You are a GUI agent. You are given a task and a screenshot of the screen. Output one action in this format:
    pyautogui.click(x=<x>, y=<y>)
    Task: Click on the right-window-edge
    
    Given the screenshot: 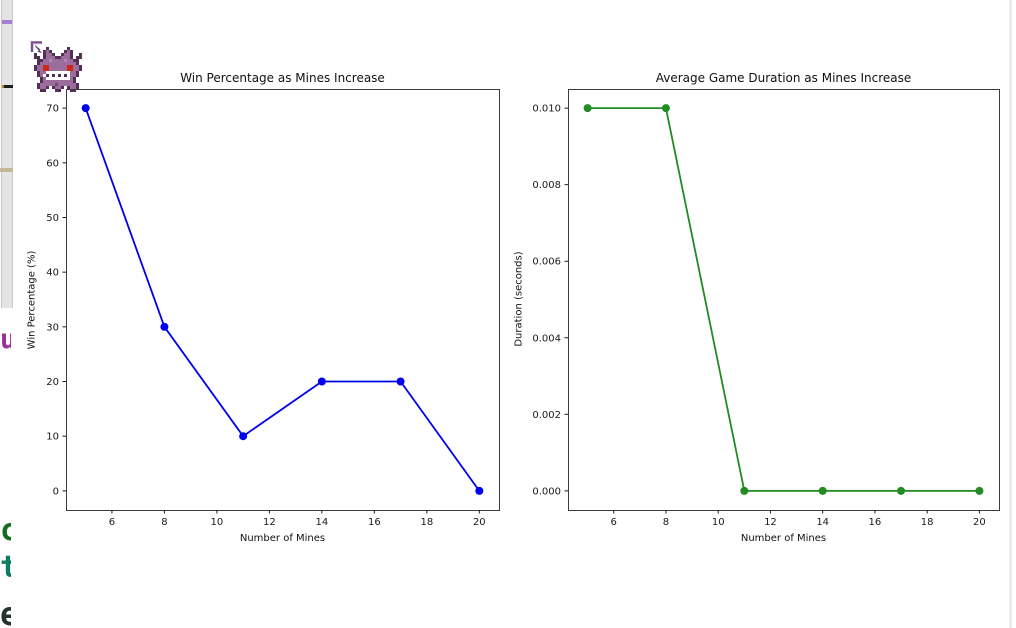 What is the action you would take?
    pyautogui.click(x=1010, y=314)
    